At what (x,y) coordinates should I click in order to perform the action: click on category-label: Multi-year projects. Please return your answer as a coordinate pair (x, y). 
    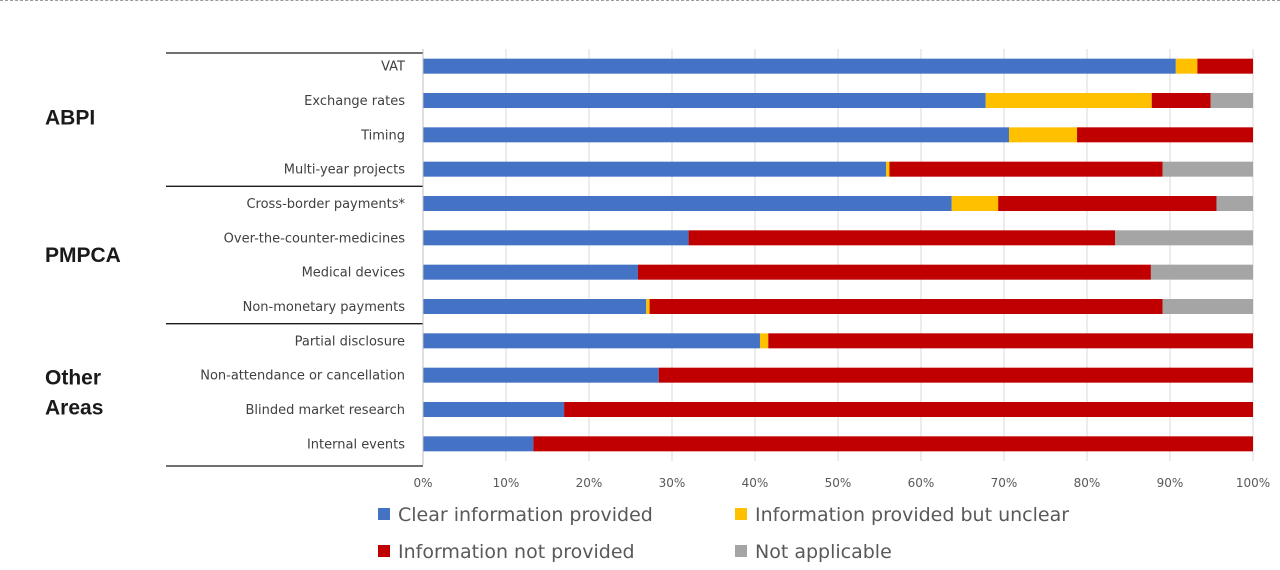
    Looking at the image, I should click on (344, 170).